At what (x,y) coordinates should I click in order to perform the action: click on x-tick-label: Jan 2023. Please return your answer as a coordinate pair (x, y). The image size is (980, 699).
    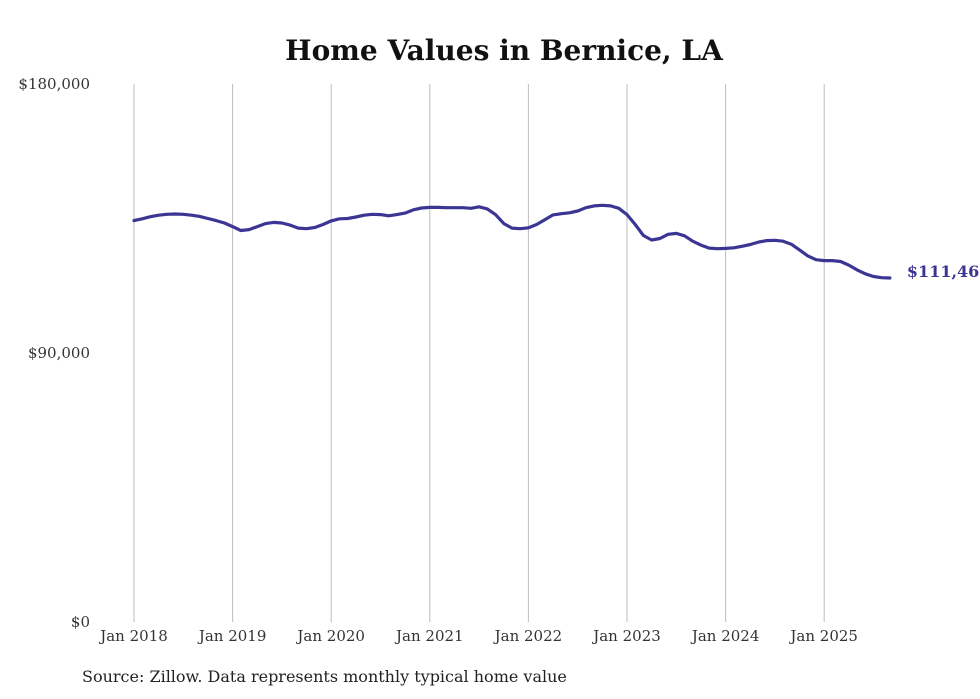
    Looking at the image, I should click on (626, 636).